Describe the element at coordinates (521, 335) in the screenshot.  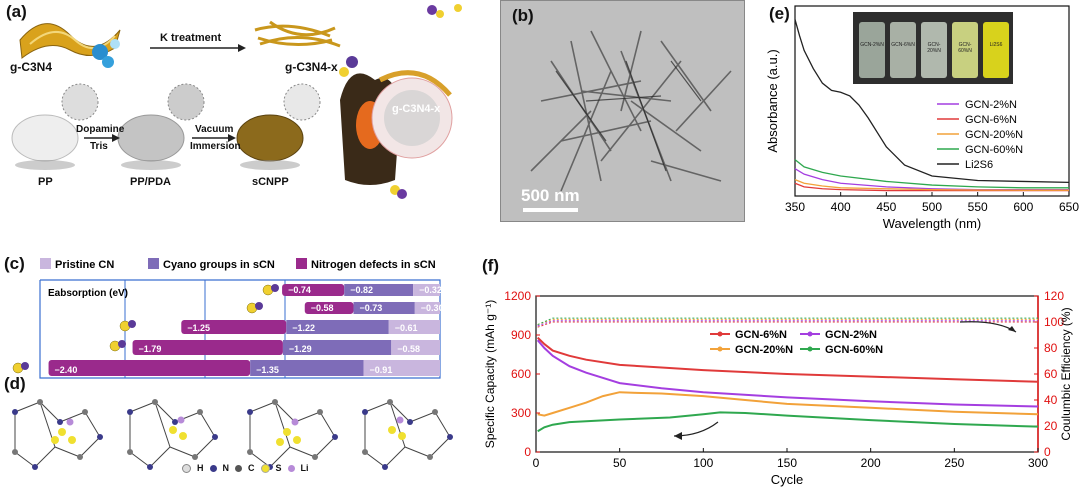
I see `y-tick-label: 900` at that location.